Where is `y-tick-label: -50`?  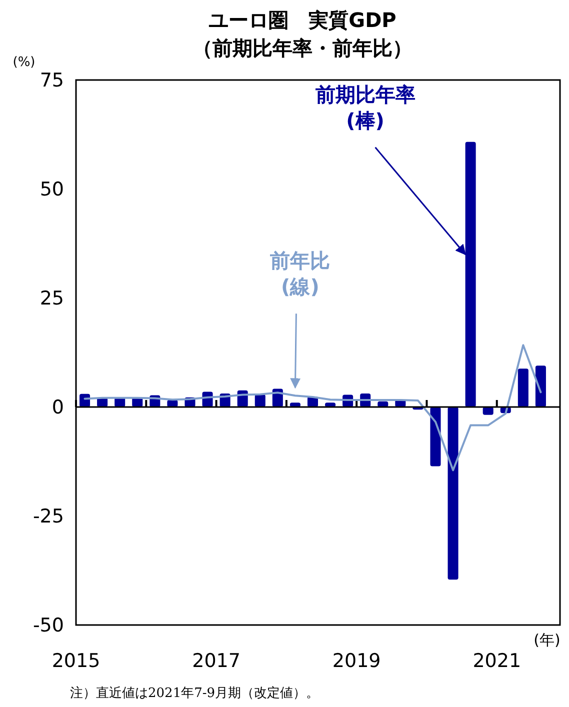 y-tick-label: -50 is located at coordinates (48, 625).